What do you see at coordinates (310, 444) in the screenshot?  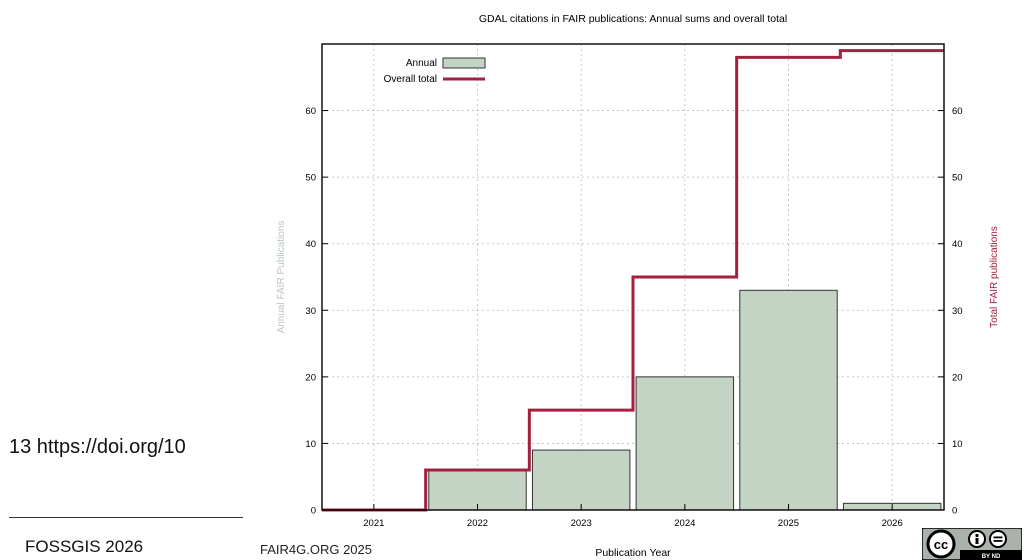 I see `y-left-tick-label: 10` at bounding box center [310, 444].